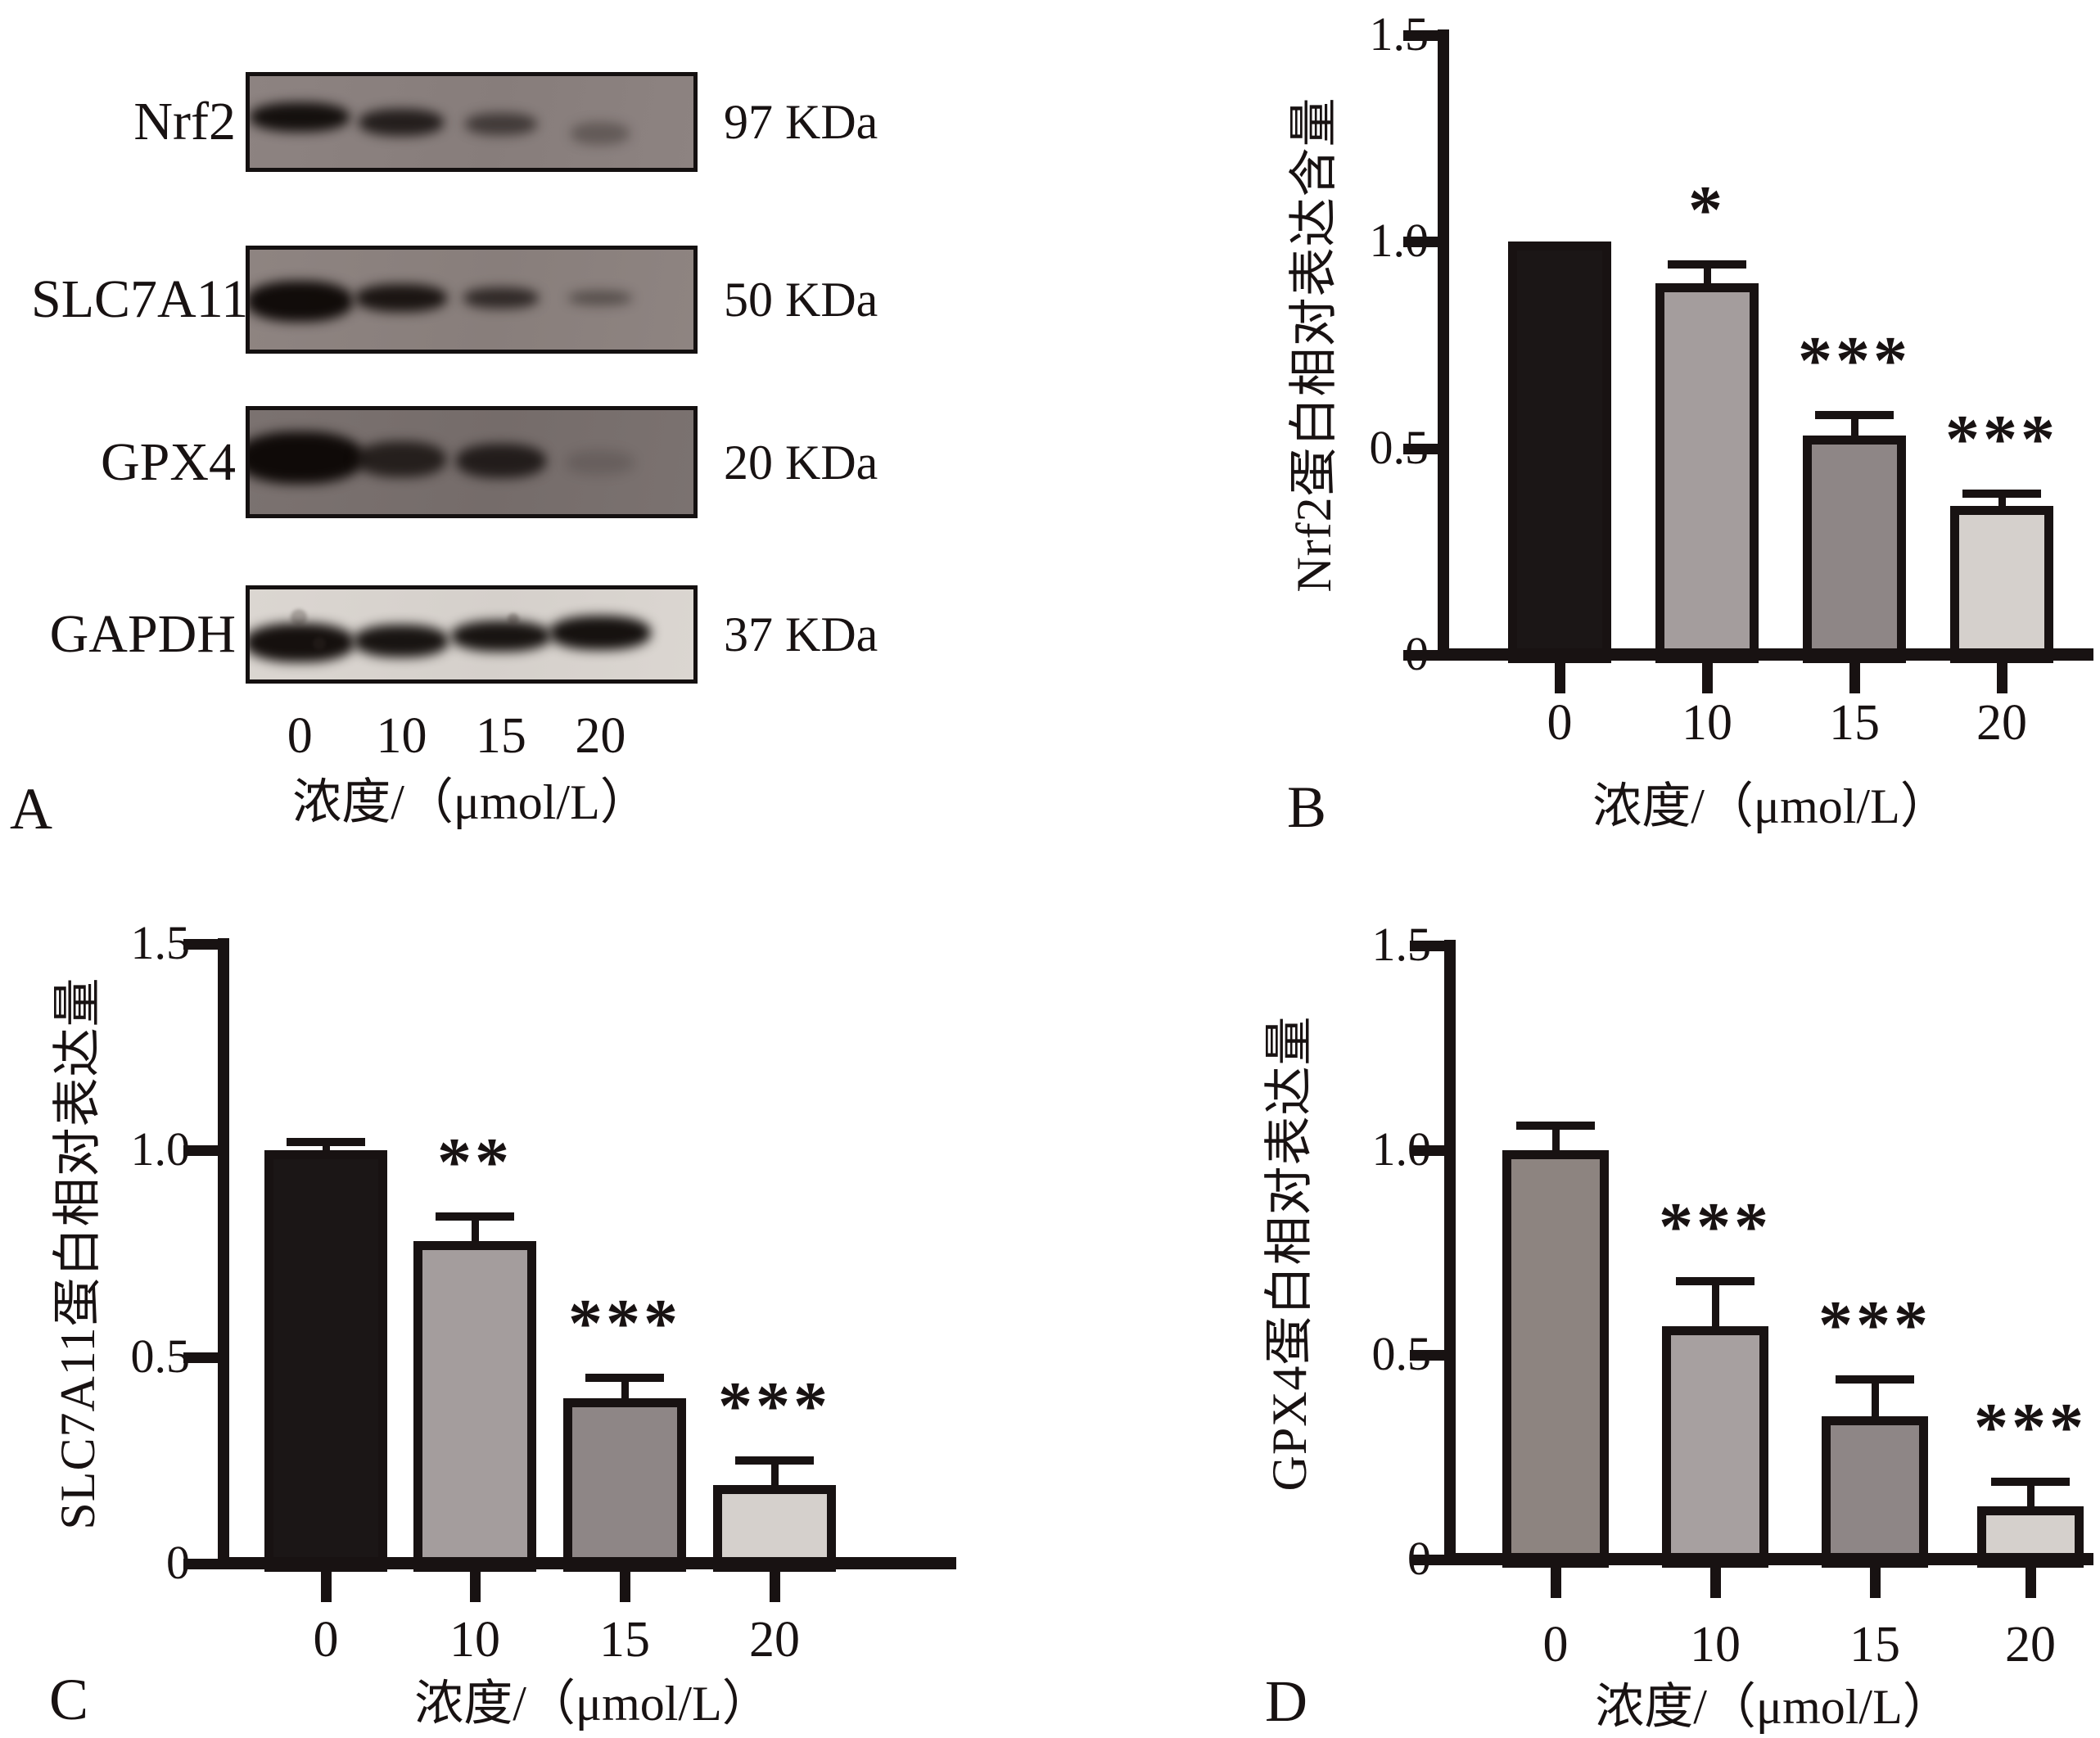 The width and height of the screenshot is (2100, 1738). What do you see at coordinates (401, 736) in the screenshot?
I see `blot-lane-label: 10` at bounding box center [401, 736].